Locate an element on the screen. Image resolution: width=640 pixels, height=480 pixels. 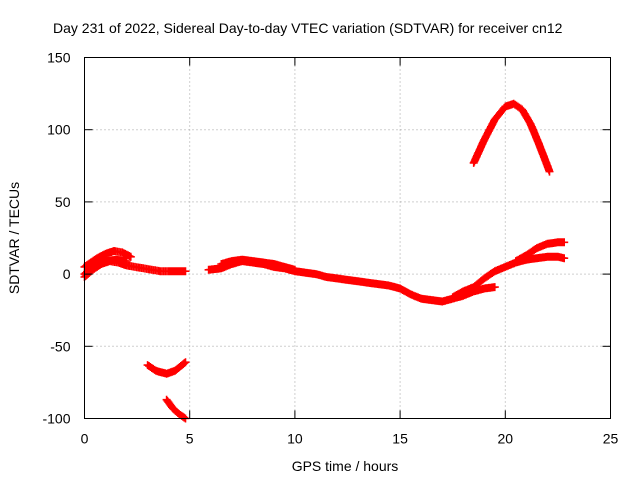
y-tick-label: 100 is located at coordinates (59, 130).